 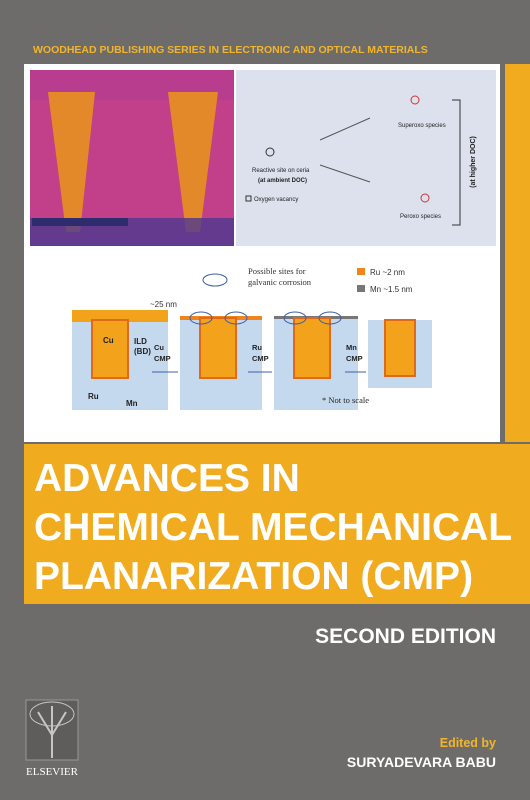 I want to click on title-line: ADVANCES IN, so click(x=167, y=478).